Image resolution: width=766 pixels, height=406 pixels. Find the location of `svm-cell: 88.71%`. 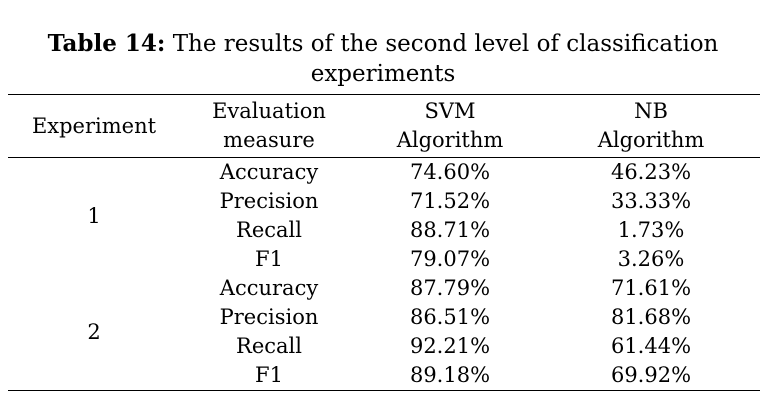

svm-cell: 88.71% is located at coordinates (450, 230).